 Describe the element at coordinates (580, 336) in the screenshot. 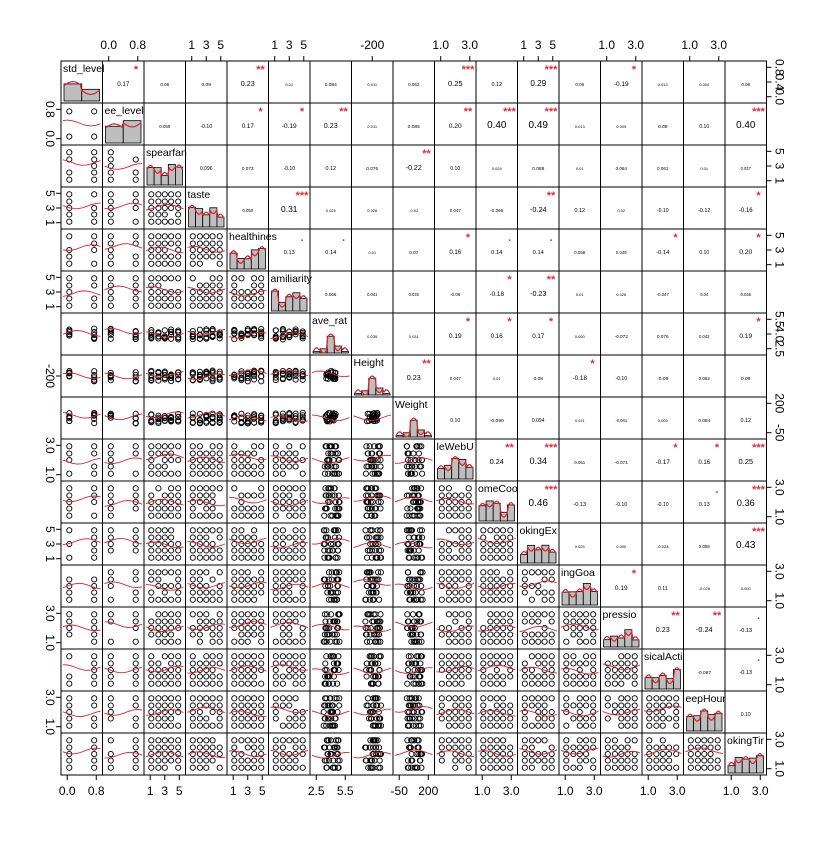

I see `correlation-value: 0.000` at that location.